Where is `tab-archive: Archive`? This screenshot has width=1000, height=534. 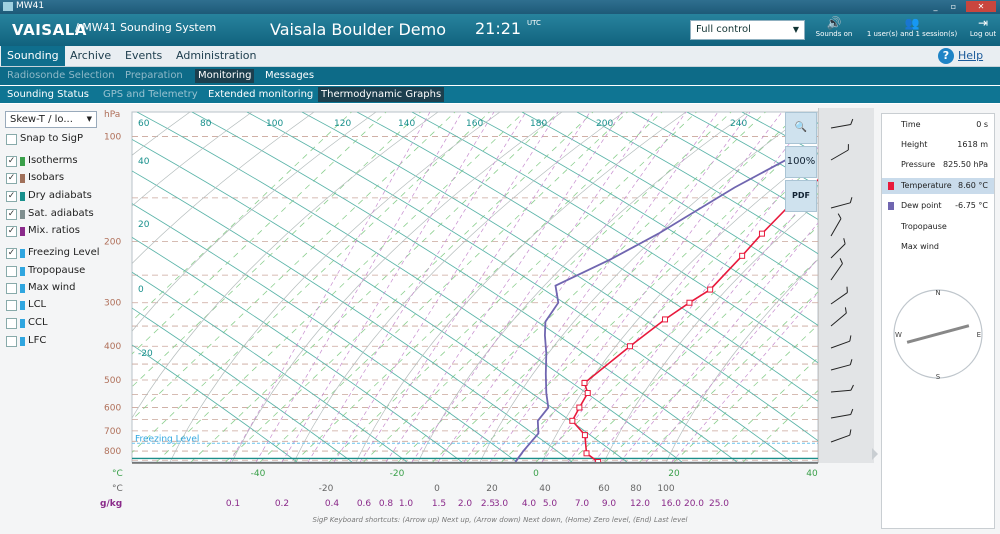
tab-archive: Archive is located at coordinates (91, 55).